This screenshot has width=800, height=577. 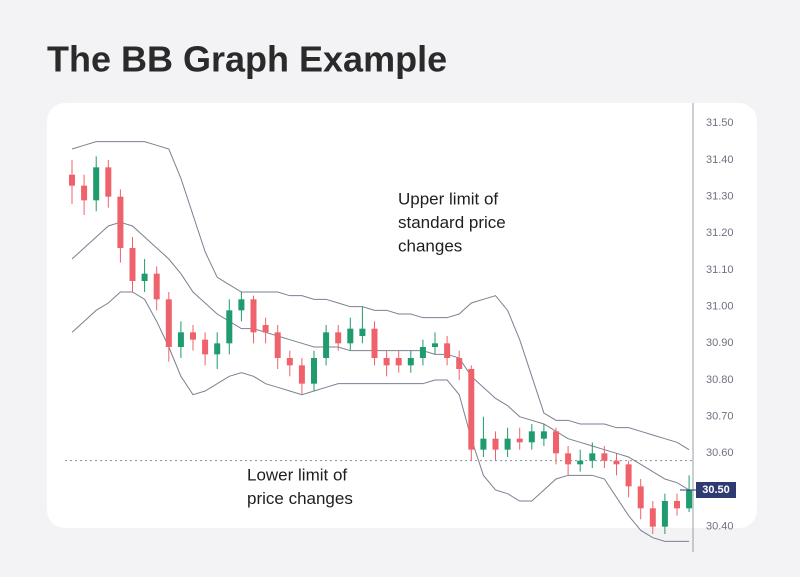 What do you see at coordinates (720, 417) in the screenshot?
I see `y-tick-label: 30.70` at bounding box center [720, 417].